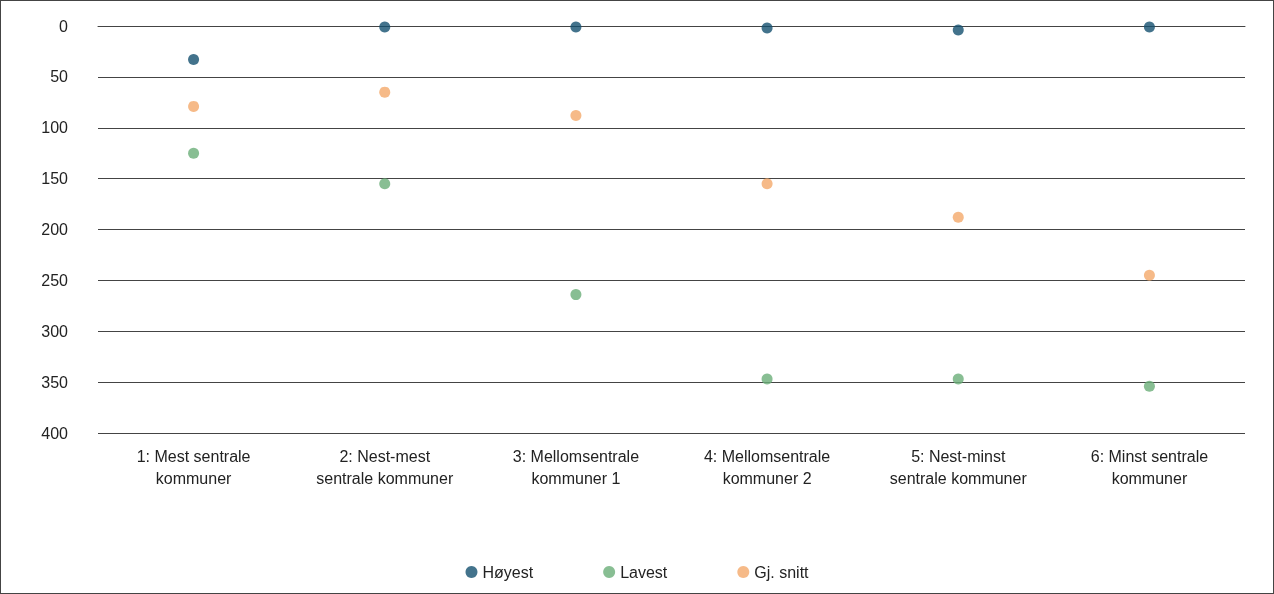  What do you see at coordinates (576, 467) in the screenshot?
I see `x-tick-label: 3: Mellomsentrale kommuner 1` at bounding box center [576, 467].